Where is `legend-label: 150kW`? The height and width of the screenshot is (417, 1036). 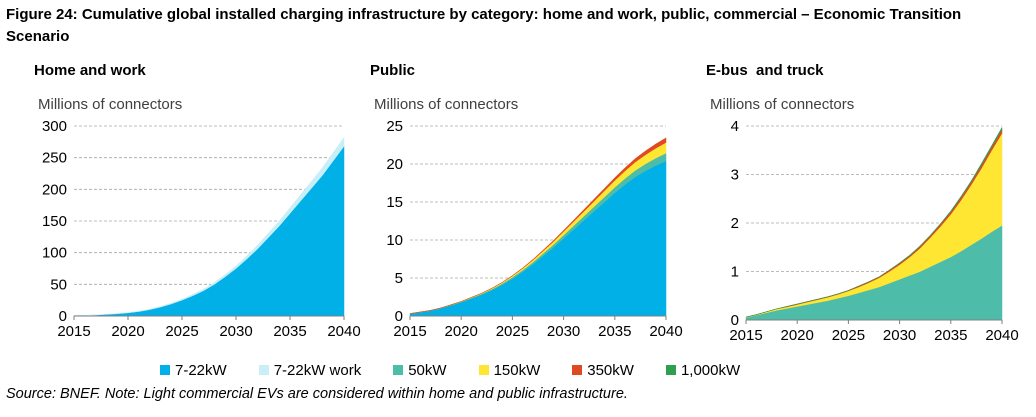 legend-label: 150kW is located at coordinates (517, 370).